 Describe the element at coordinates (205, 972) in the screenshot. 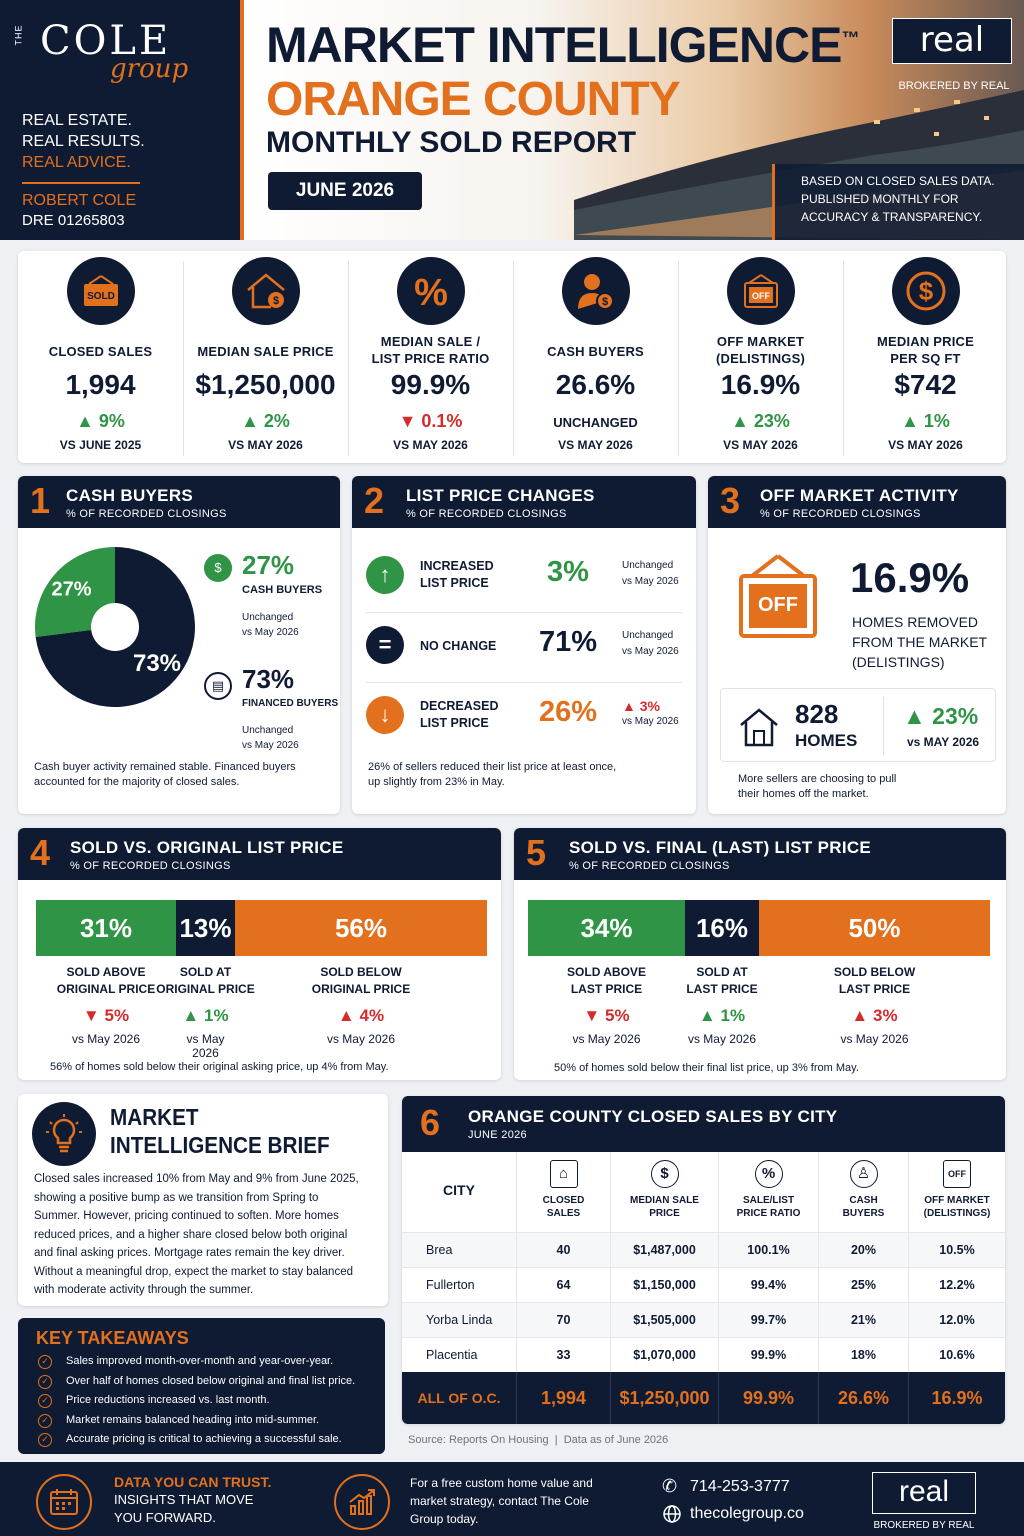

I see `bar-label-1: SOLD AT` at that location.